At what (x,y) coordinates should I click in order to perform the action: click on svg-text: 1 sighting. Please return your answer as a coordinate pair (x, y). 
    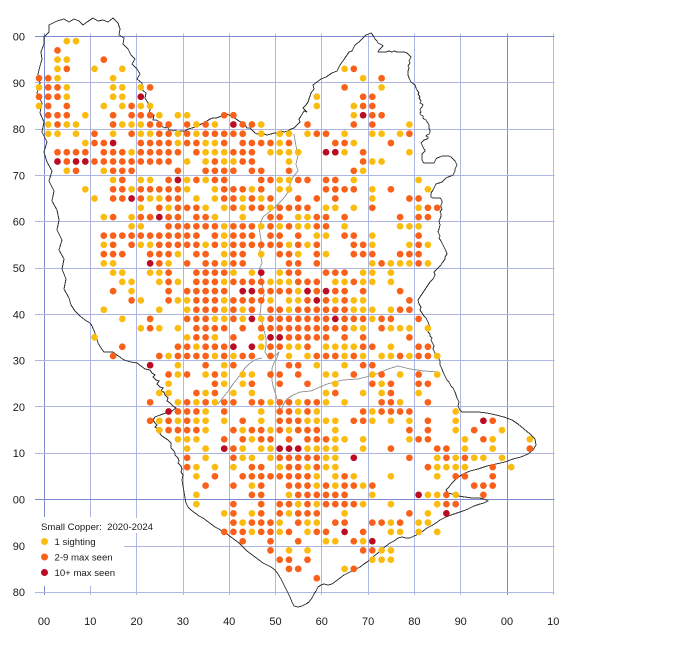
    Looking at the image, I should click on (75, 542).